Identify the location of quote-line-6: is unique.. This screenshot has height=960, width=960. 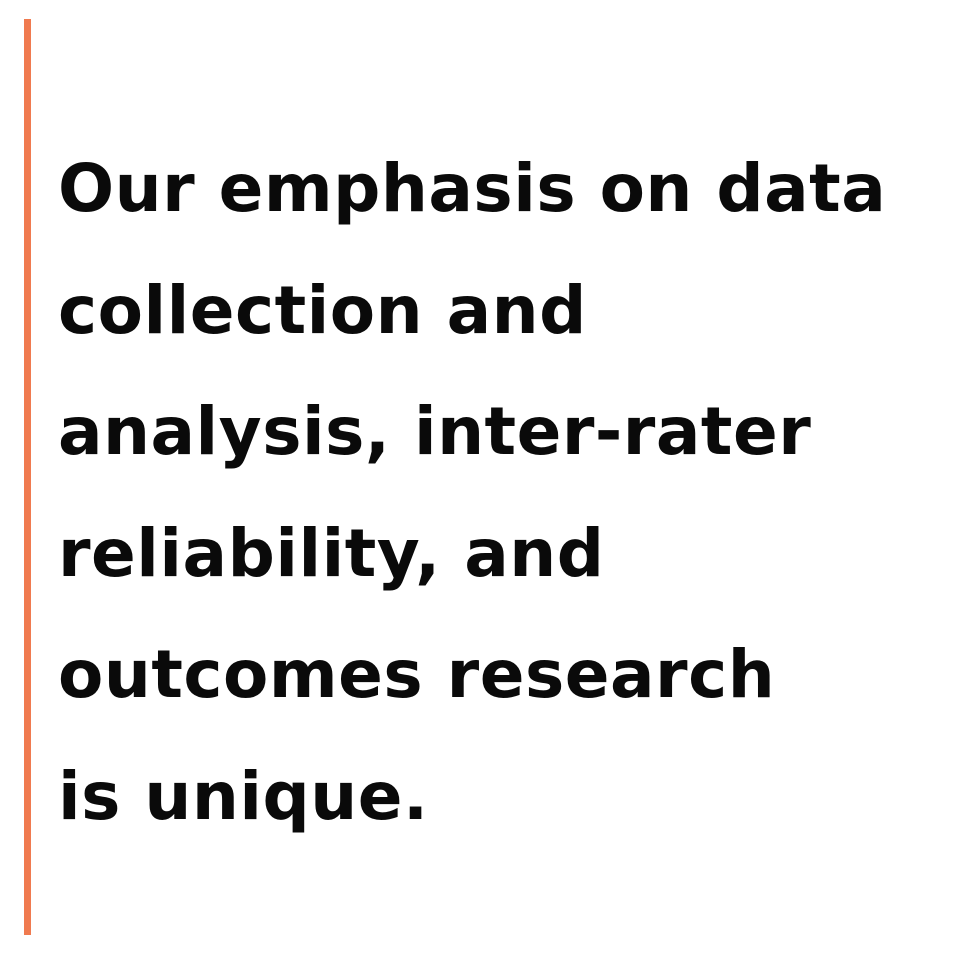
(243, 796).